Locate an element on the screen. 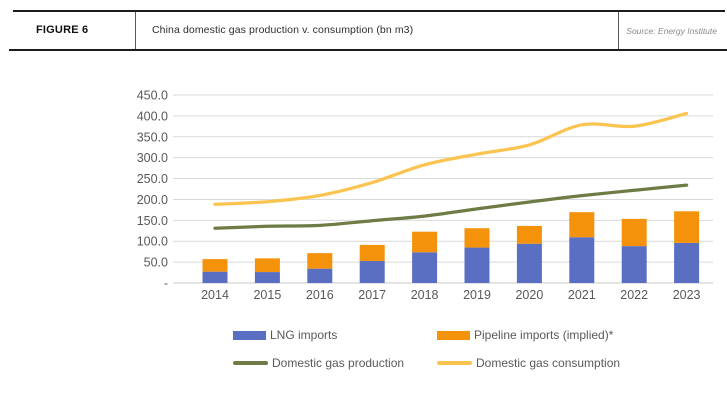 The image size is (727, 418). legend-item-production: Domestic gas production is located at coordinates (318, 363).